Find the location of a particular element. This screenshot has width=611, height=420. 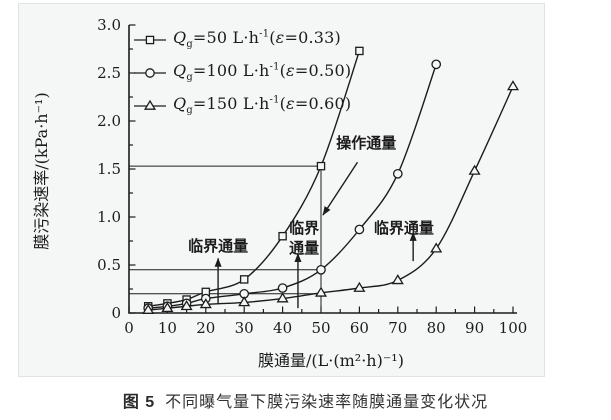

y-tick-label: 1.5 is located at coordinates (109, 169).